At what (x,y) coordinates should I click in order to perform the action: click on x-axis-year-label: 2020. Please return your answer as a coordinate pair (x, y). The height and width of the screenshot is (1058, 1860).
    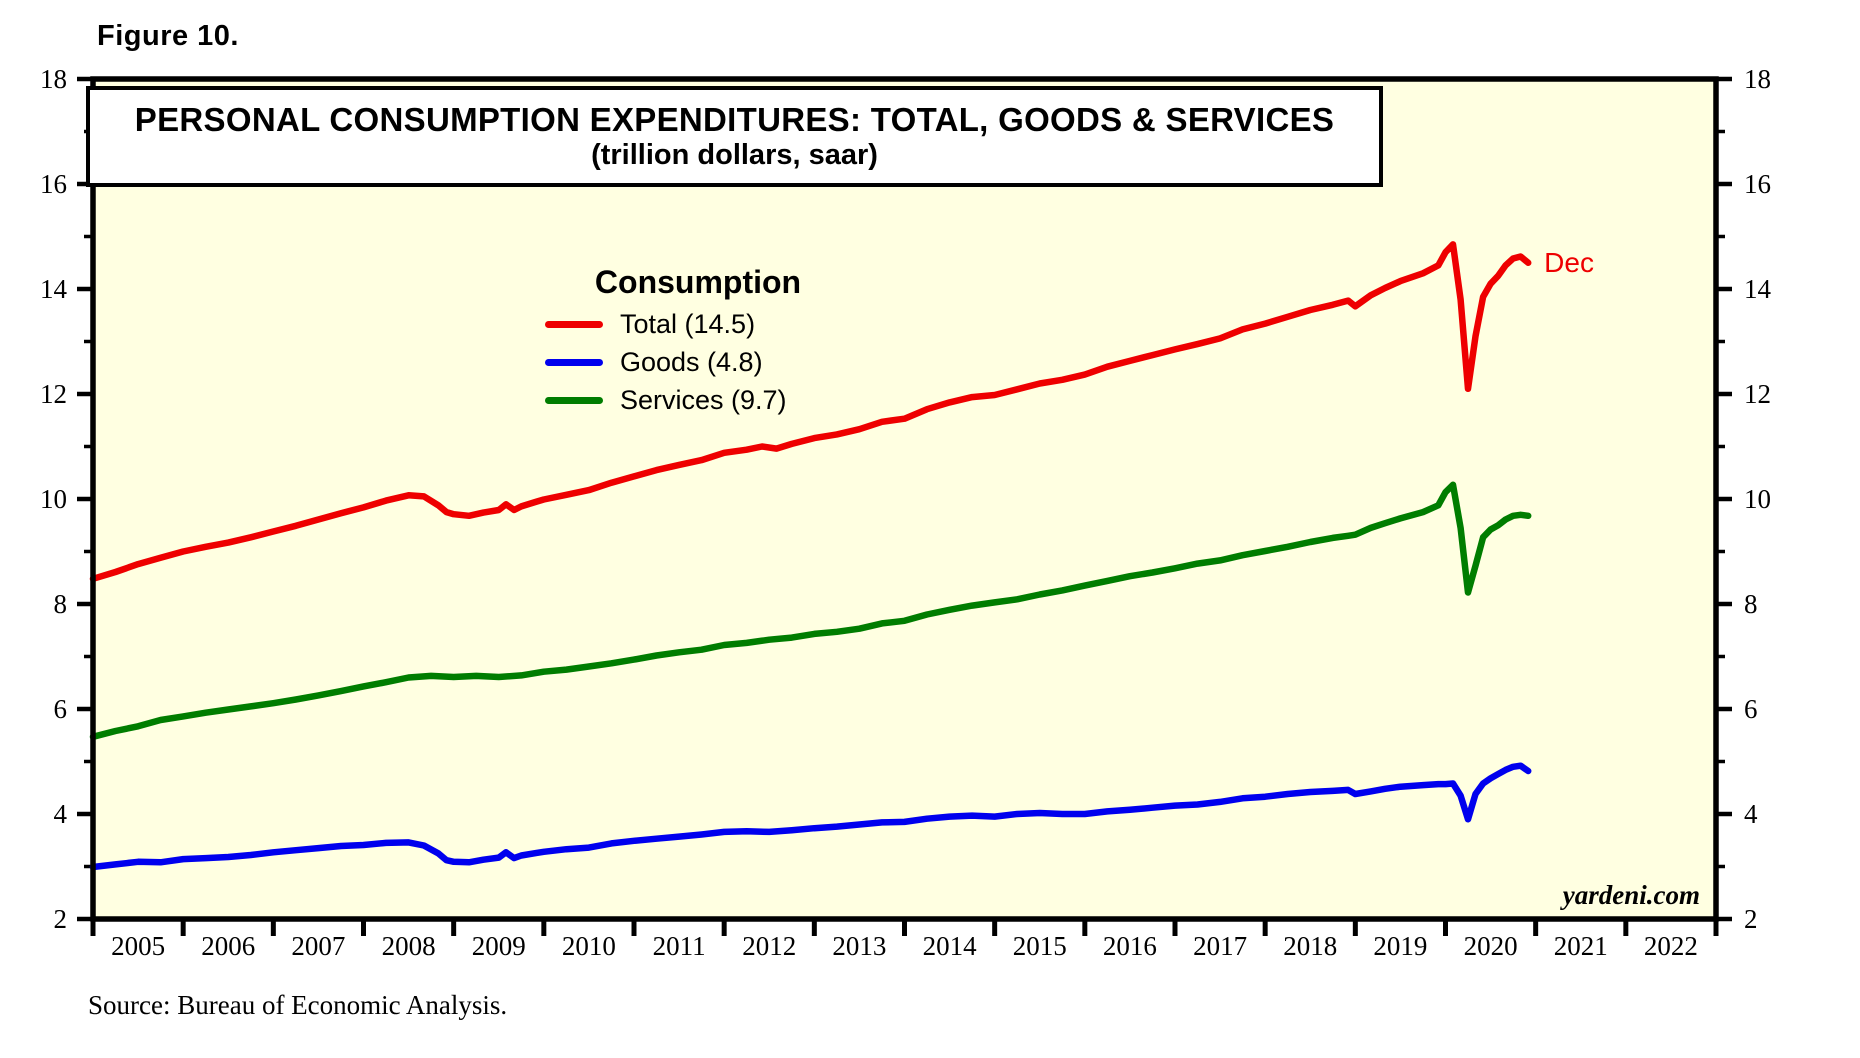
    Looking at the image, I should click on (1491, 946).